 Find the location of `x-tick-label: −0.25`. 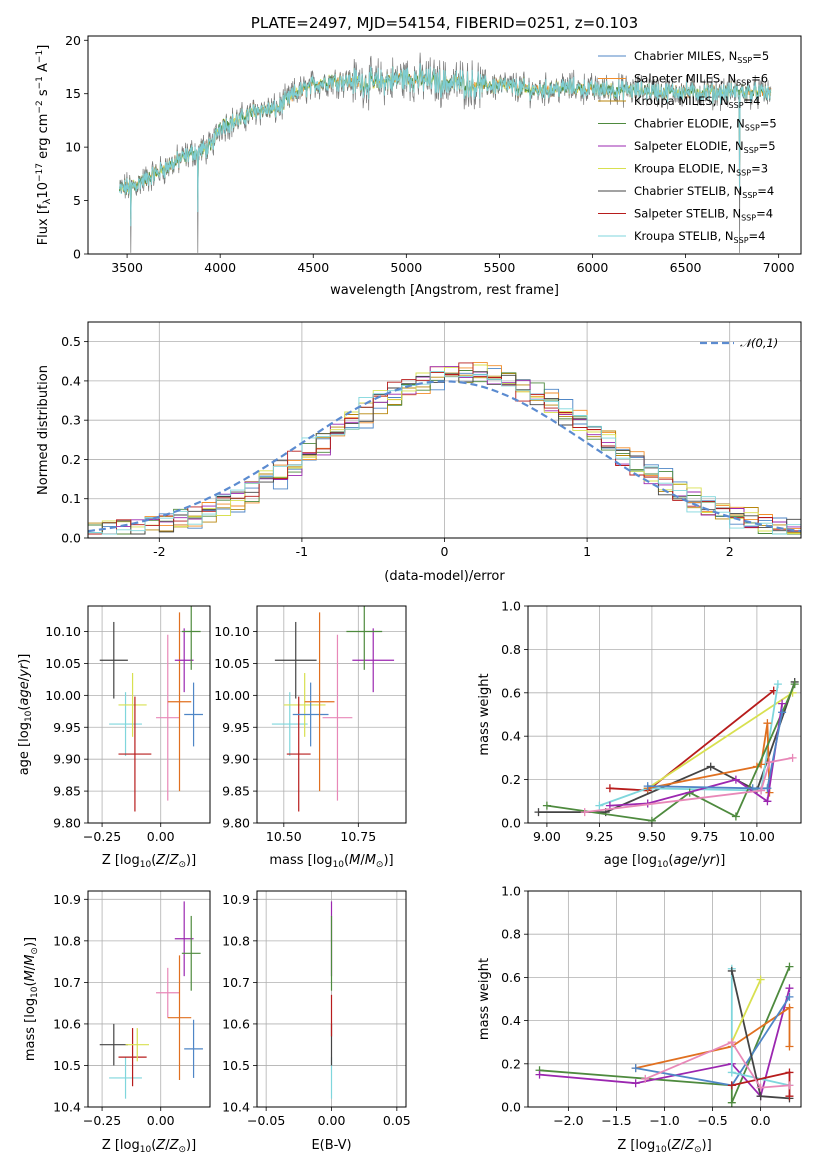

x-tick-label: −0.25 is located at coordinates (102, 1120).